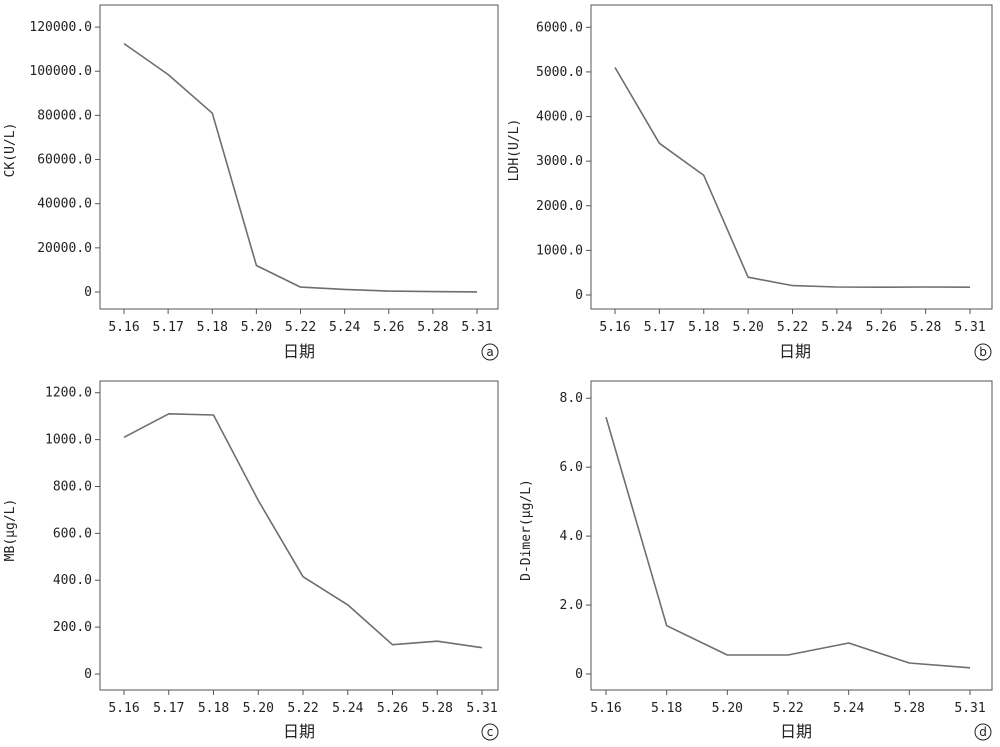 This screenshot has height=747, width=1000. Describe the element at coordinates (72, 627) in the screenshot. I see `y-tick-label: 200.0` at that location.